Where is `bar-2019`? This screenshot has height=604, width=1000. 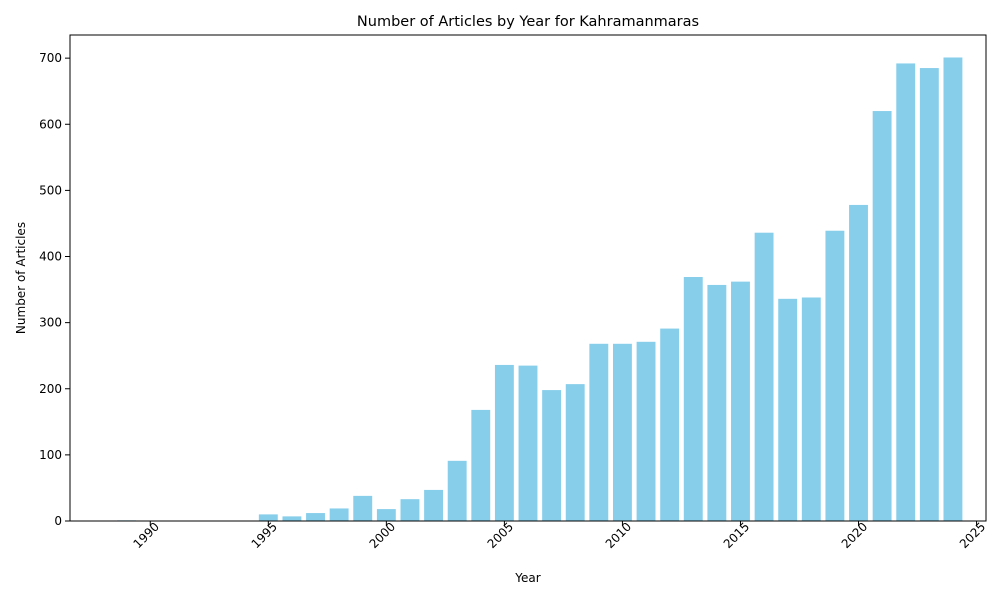
bar-2019 is located at coordinates (835, 375).